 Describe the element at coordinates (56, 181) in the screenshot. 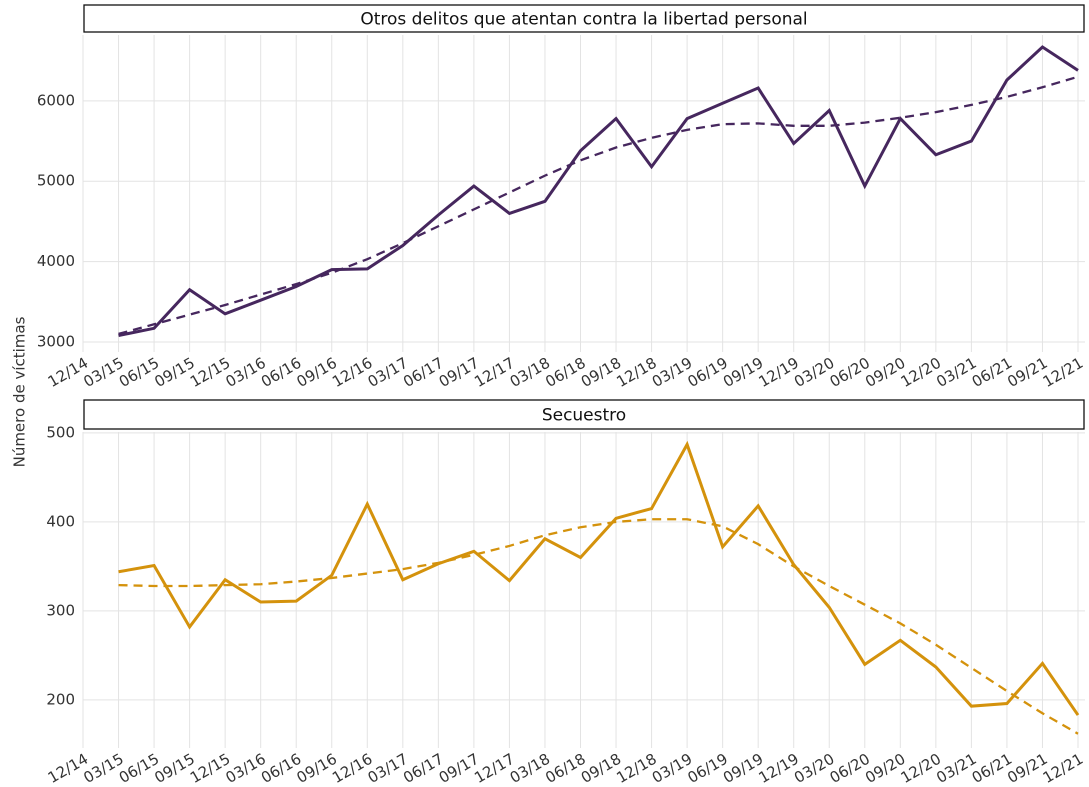

I see `y-tick-label: 5000` at that location.